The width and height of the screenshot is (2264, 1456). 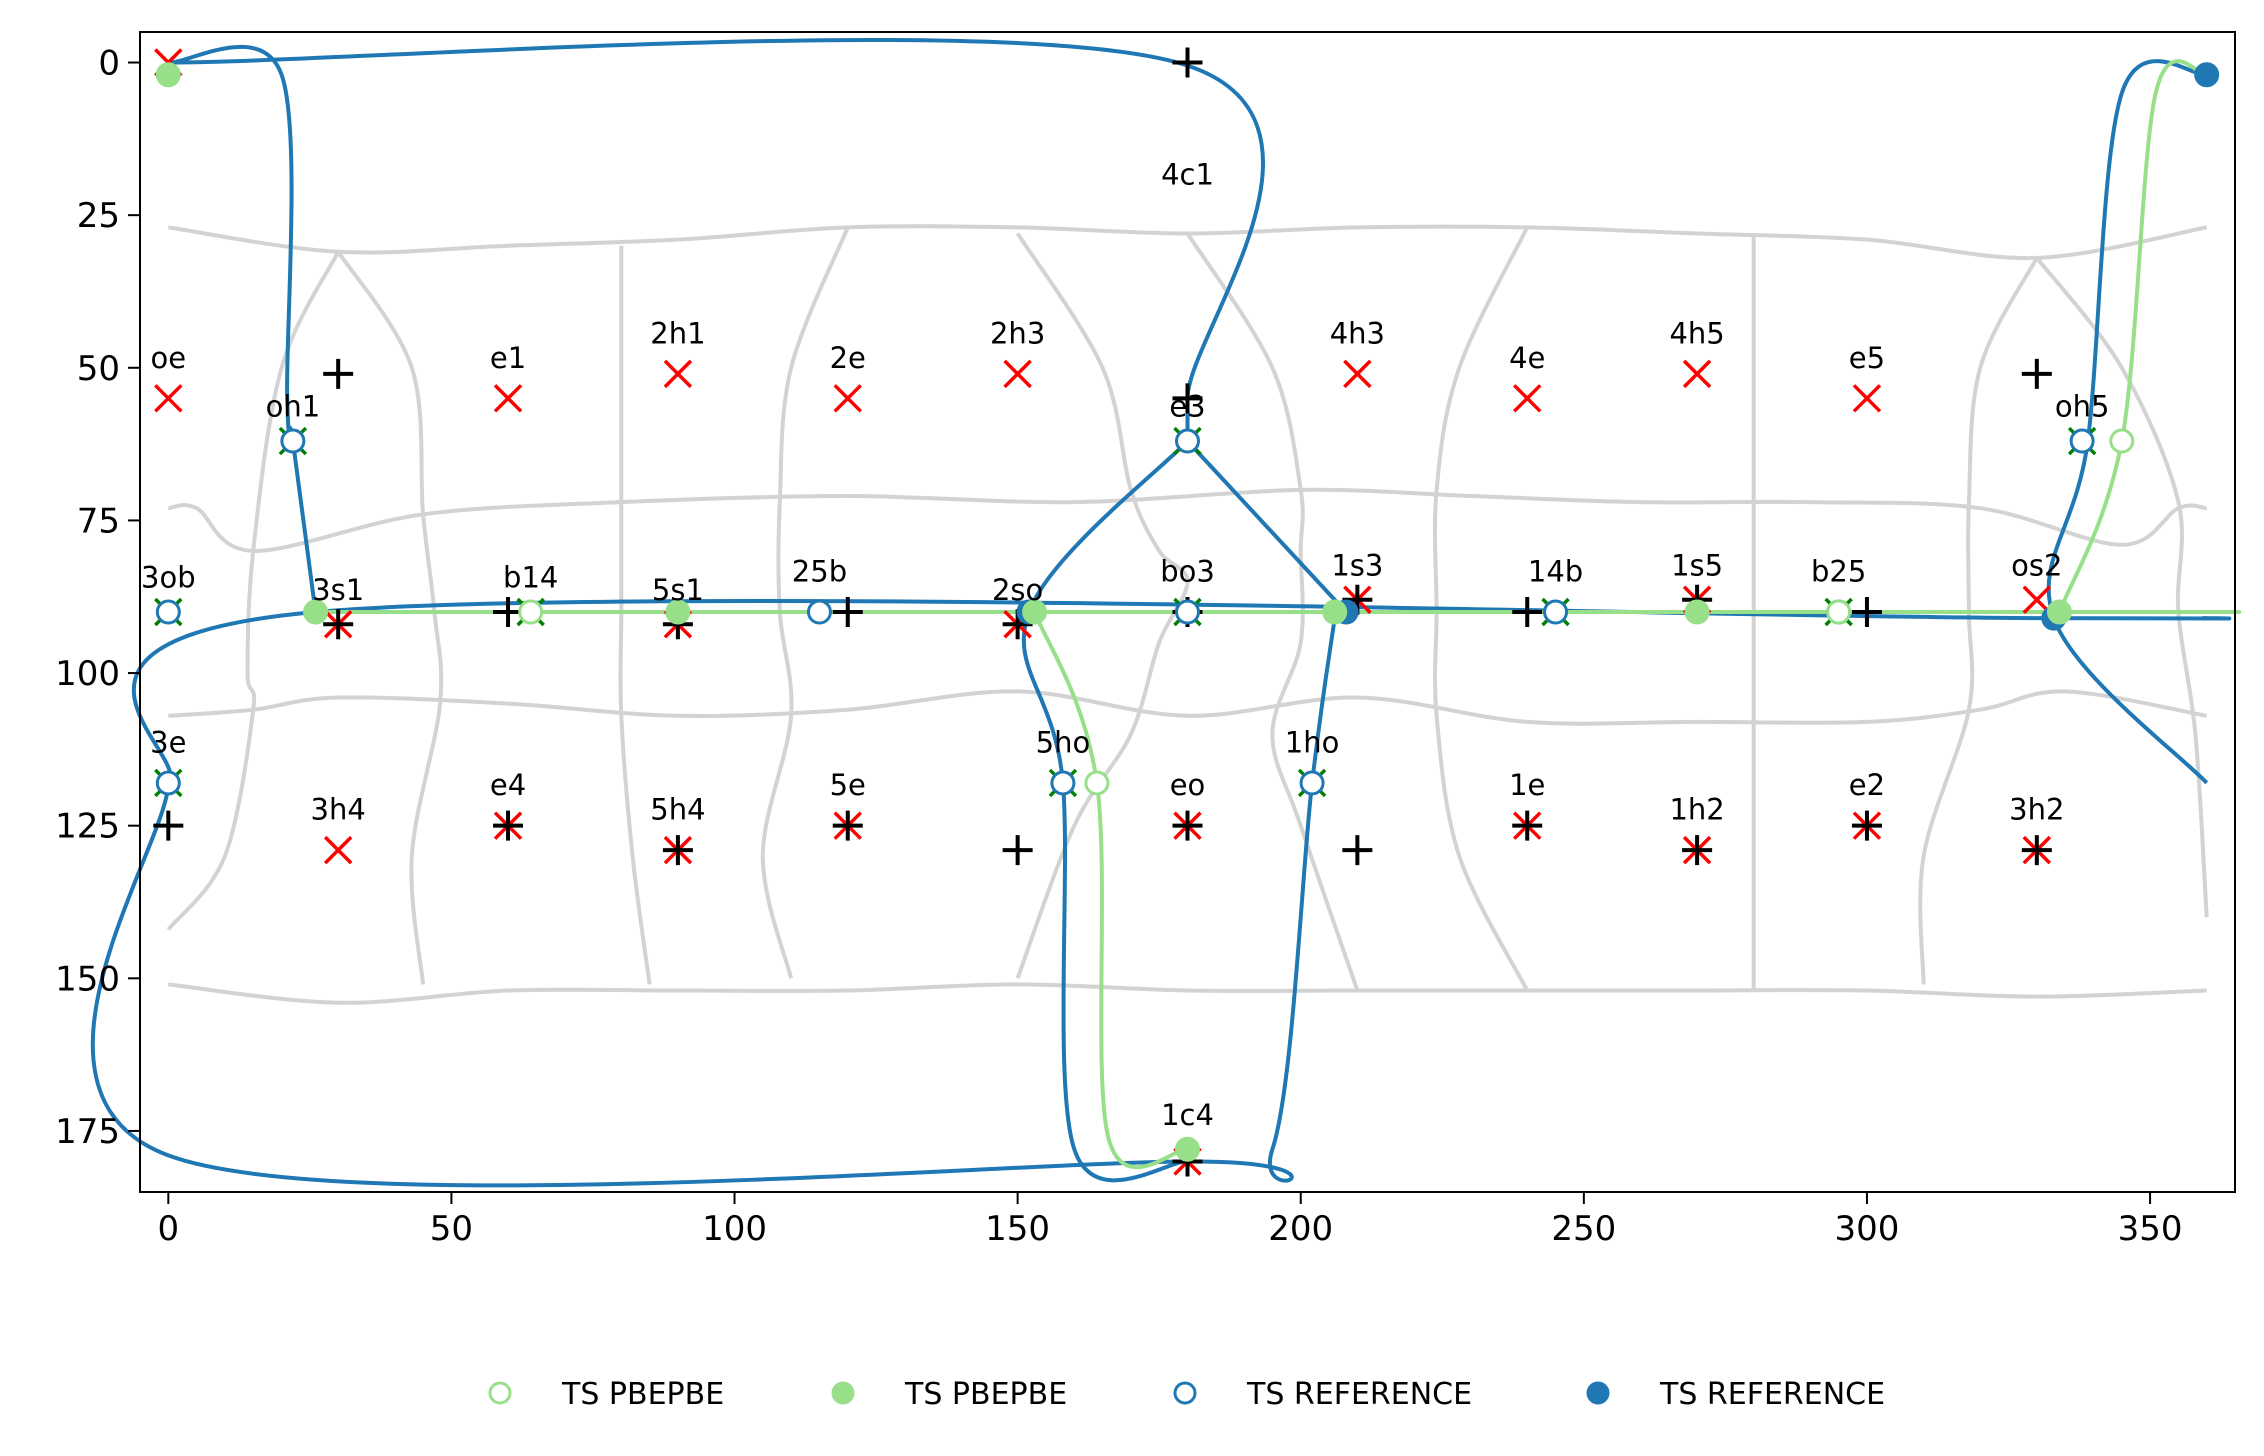 I want to click on point-label: 3ob, so click(x=168, y=578).